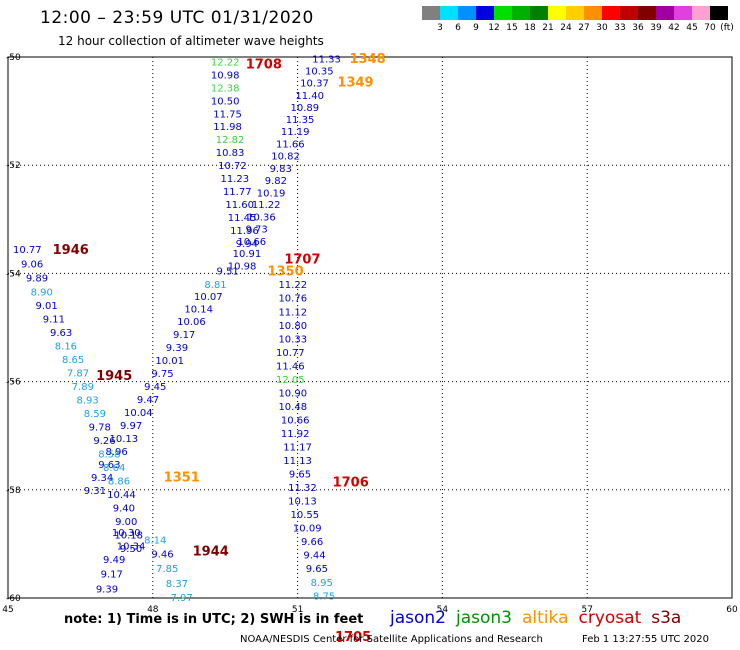  What do you see at coordinates (545, 618) in the screenshot?
I see `satellite-legend-item: altika` at bounding box center [545, 618].